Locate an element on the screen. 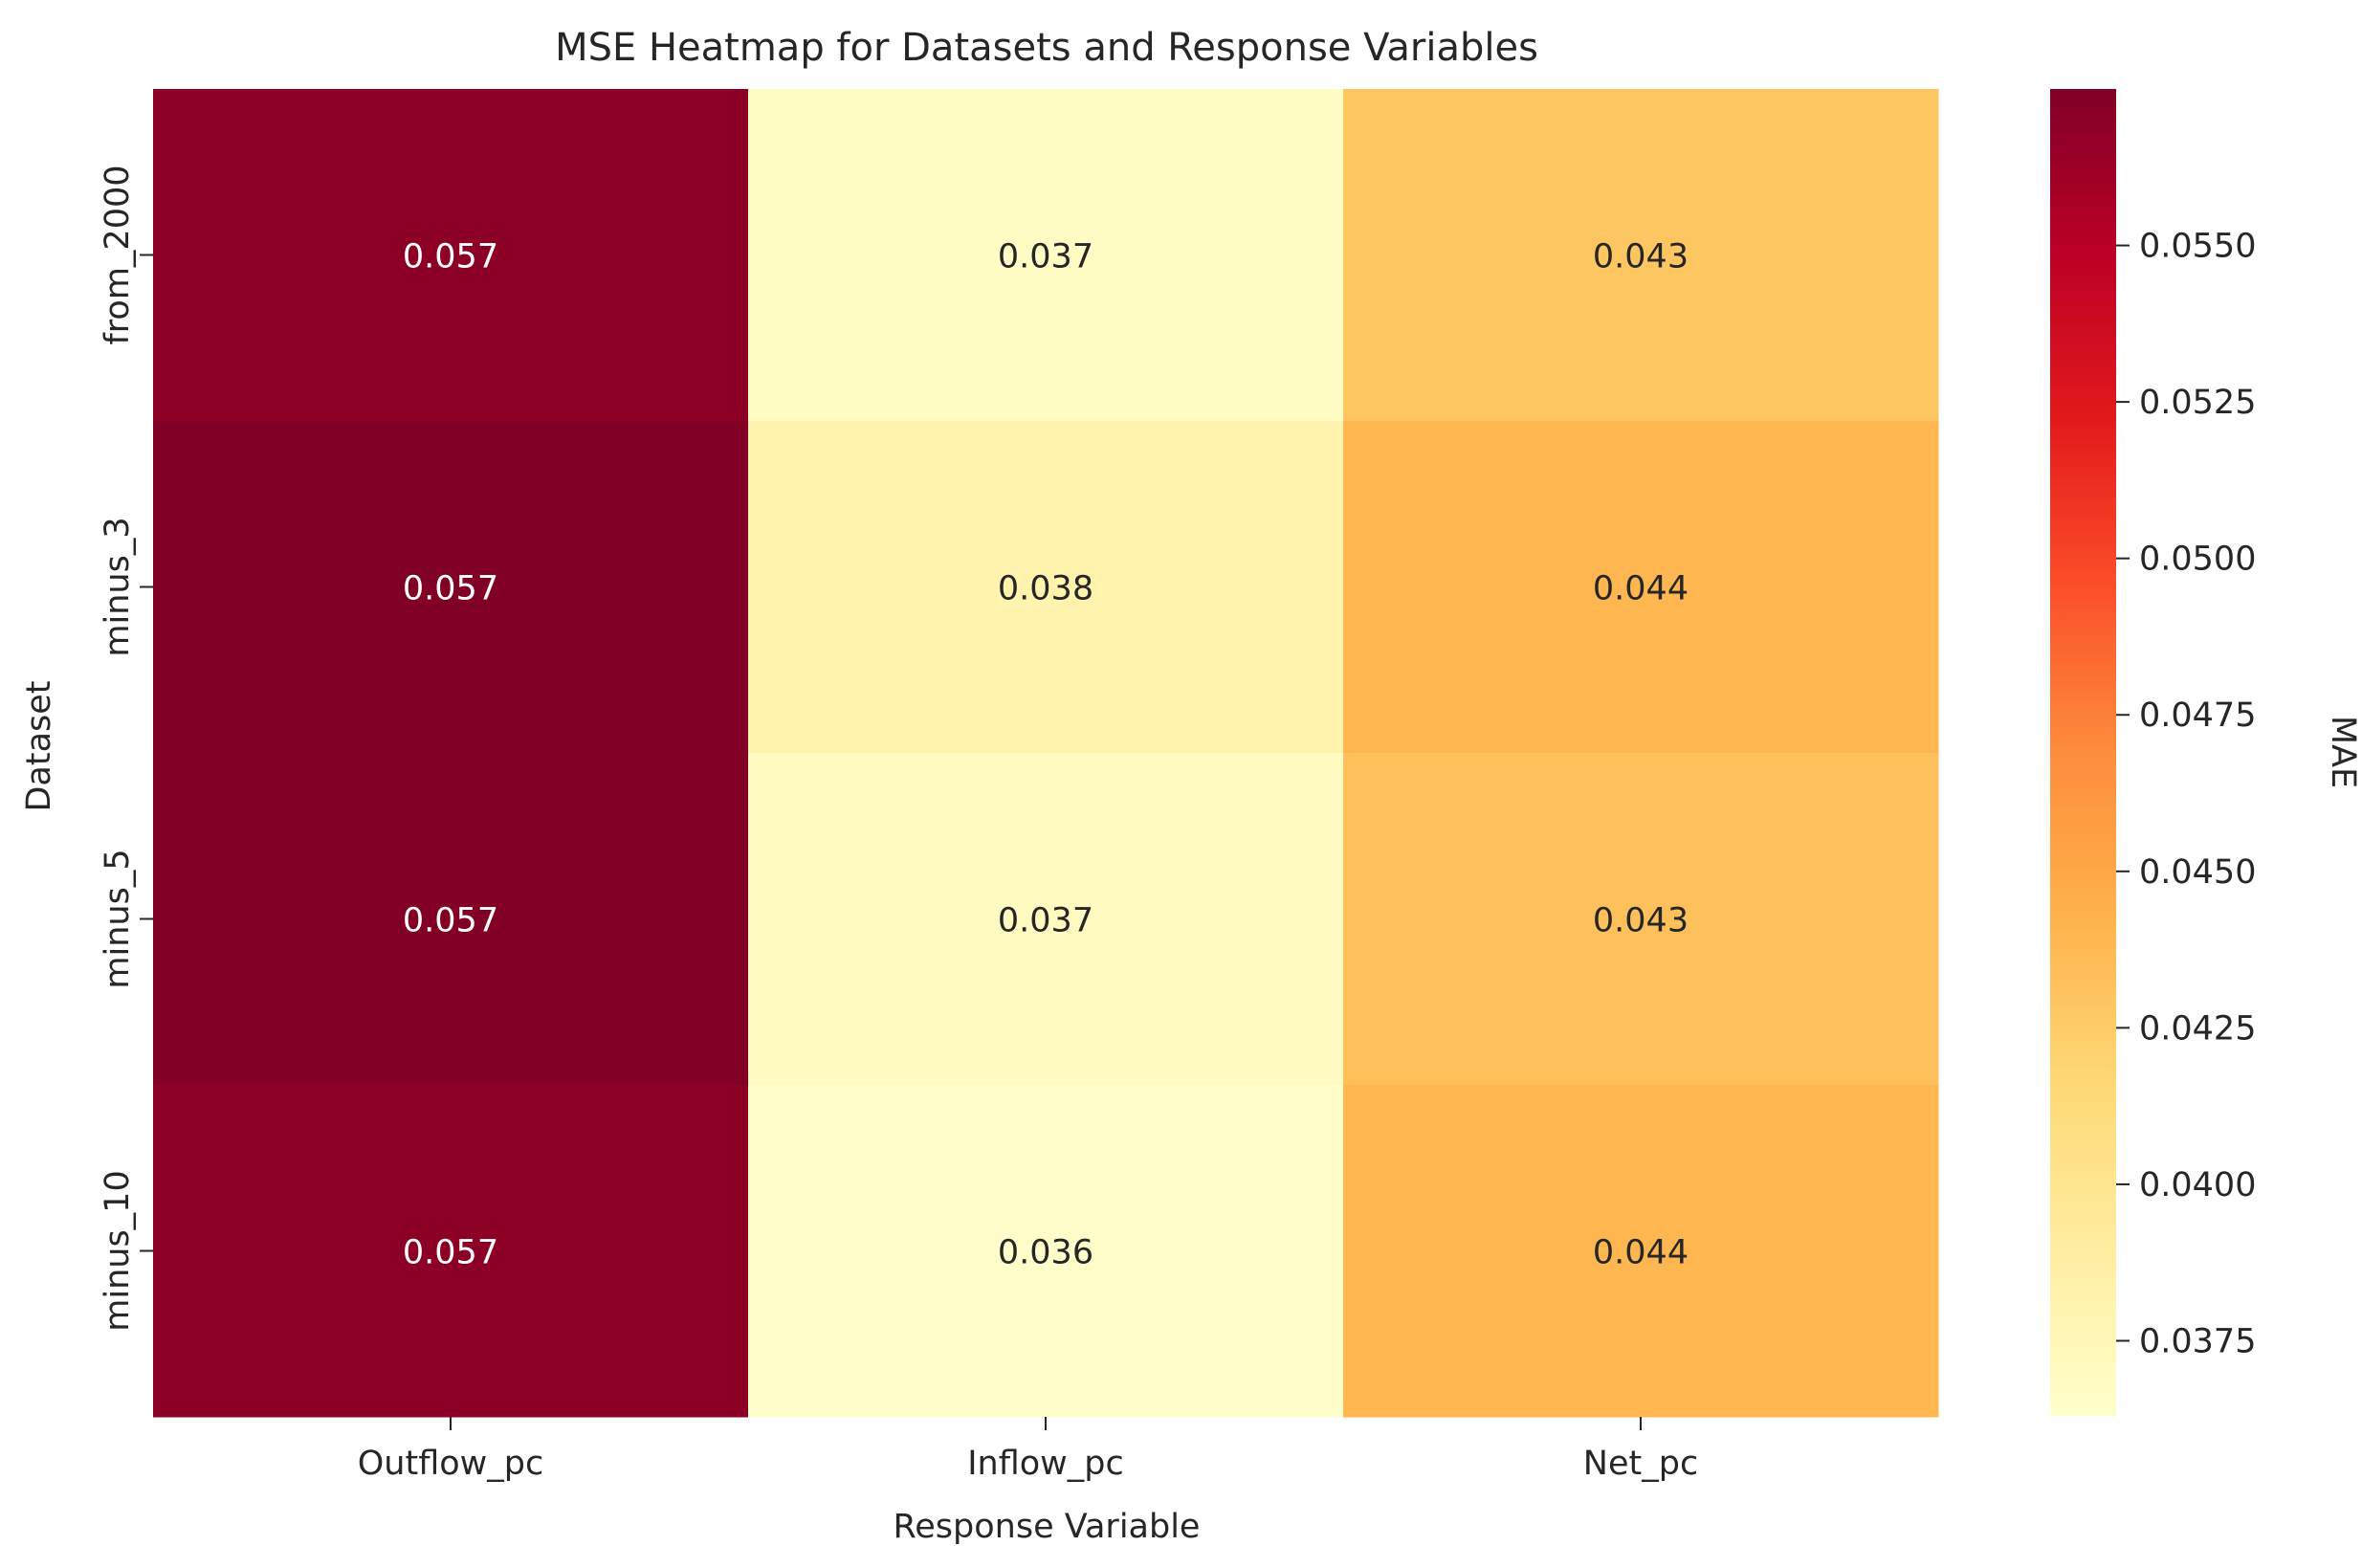 The image size is (2362, 1568). colorbar-tick-label: 0.0475 is located at coordinates (2197, 715).